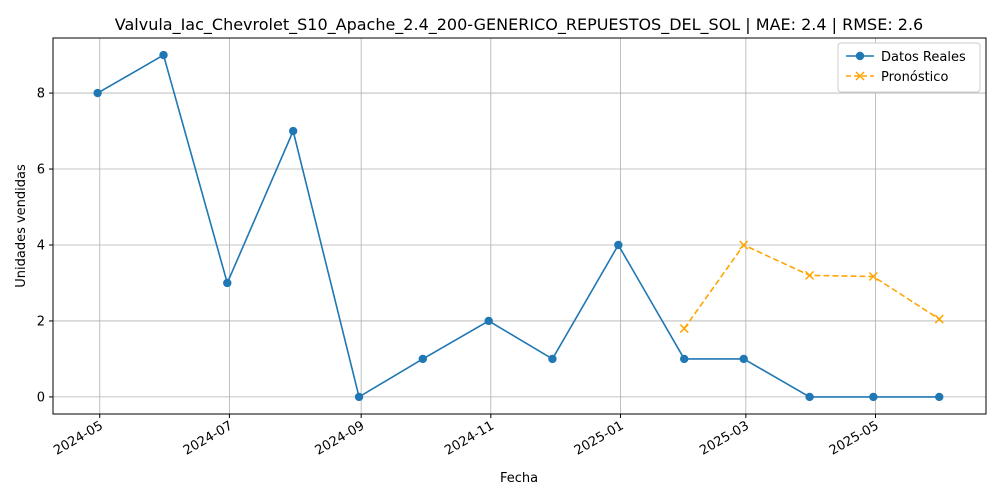 This screenshot has height=500, width=1000. What do you see at coordinates (724, 438) in the screenshot?
I see `x-tick-label: 2025-03` at bounding box center [724, 438].